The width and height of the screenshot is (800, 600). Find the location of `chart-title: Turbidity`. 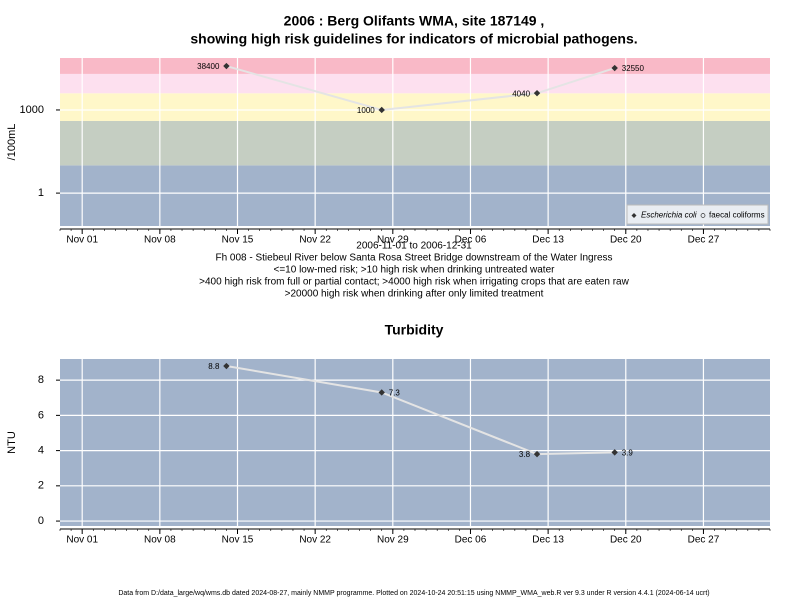

chart-title: Turbidity is located at coordinates (414, 330).